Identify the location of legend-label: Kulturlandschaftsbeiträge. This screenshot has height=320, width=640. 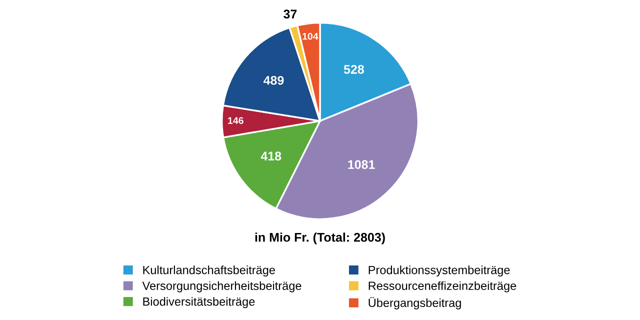
(209, 271).